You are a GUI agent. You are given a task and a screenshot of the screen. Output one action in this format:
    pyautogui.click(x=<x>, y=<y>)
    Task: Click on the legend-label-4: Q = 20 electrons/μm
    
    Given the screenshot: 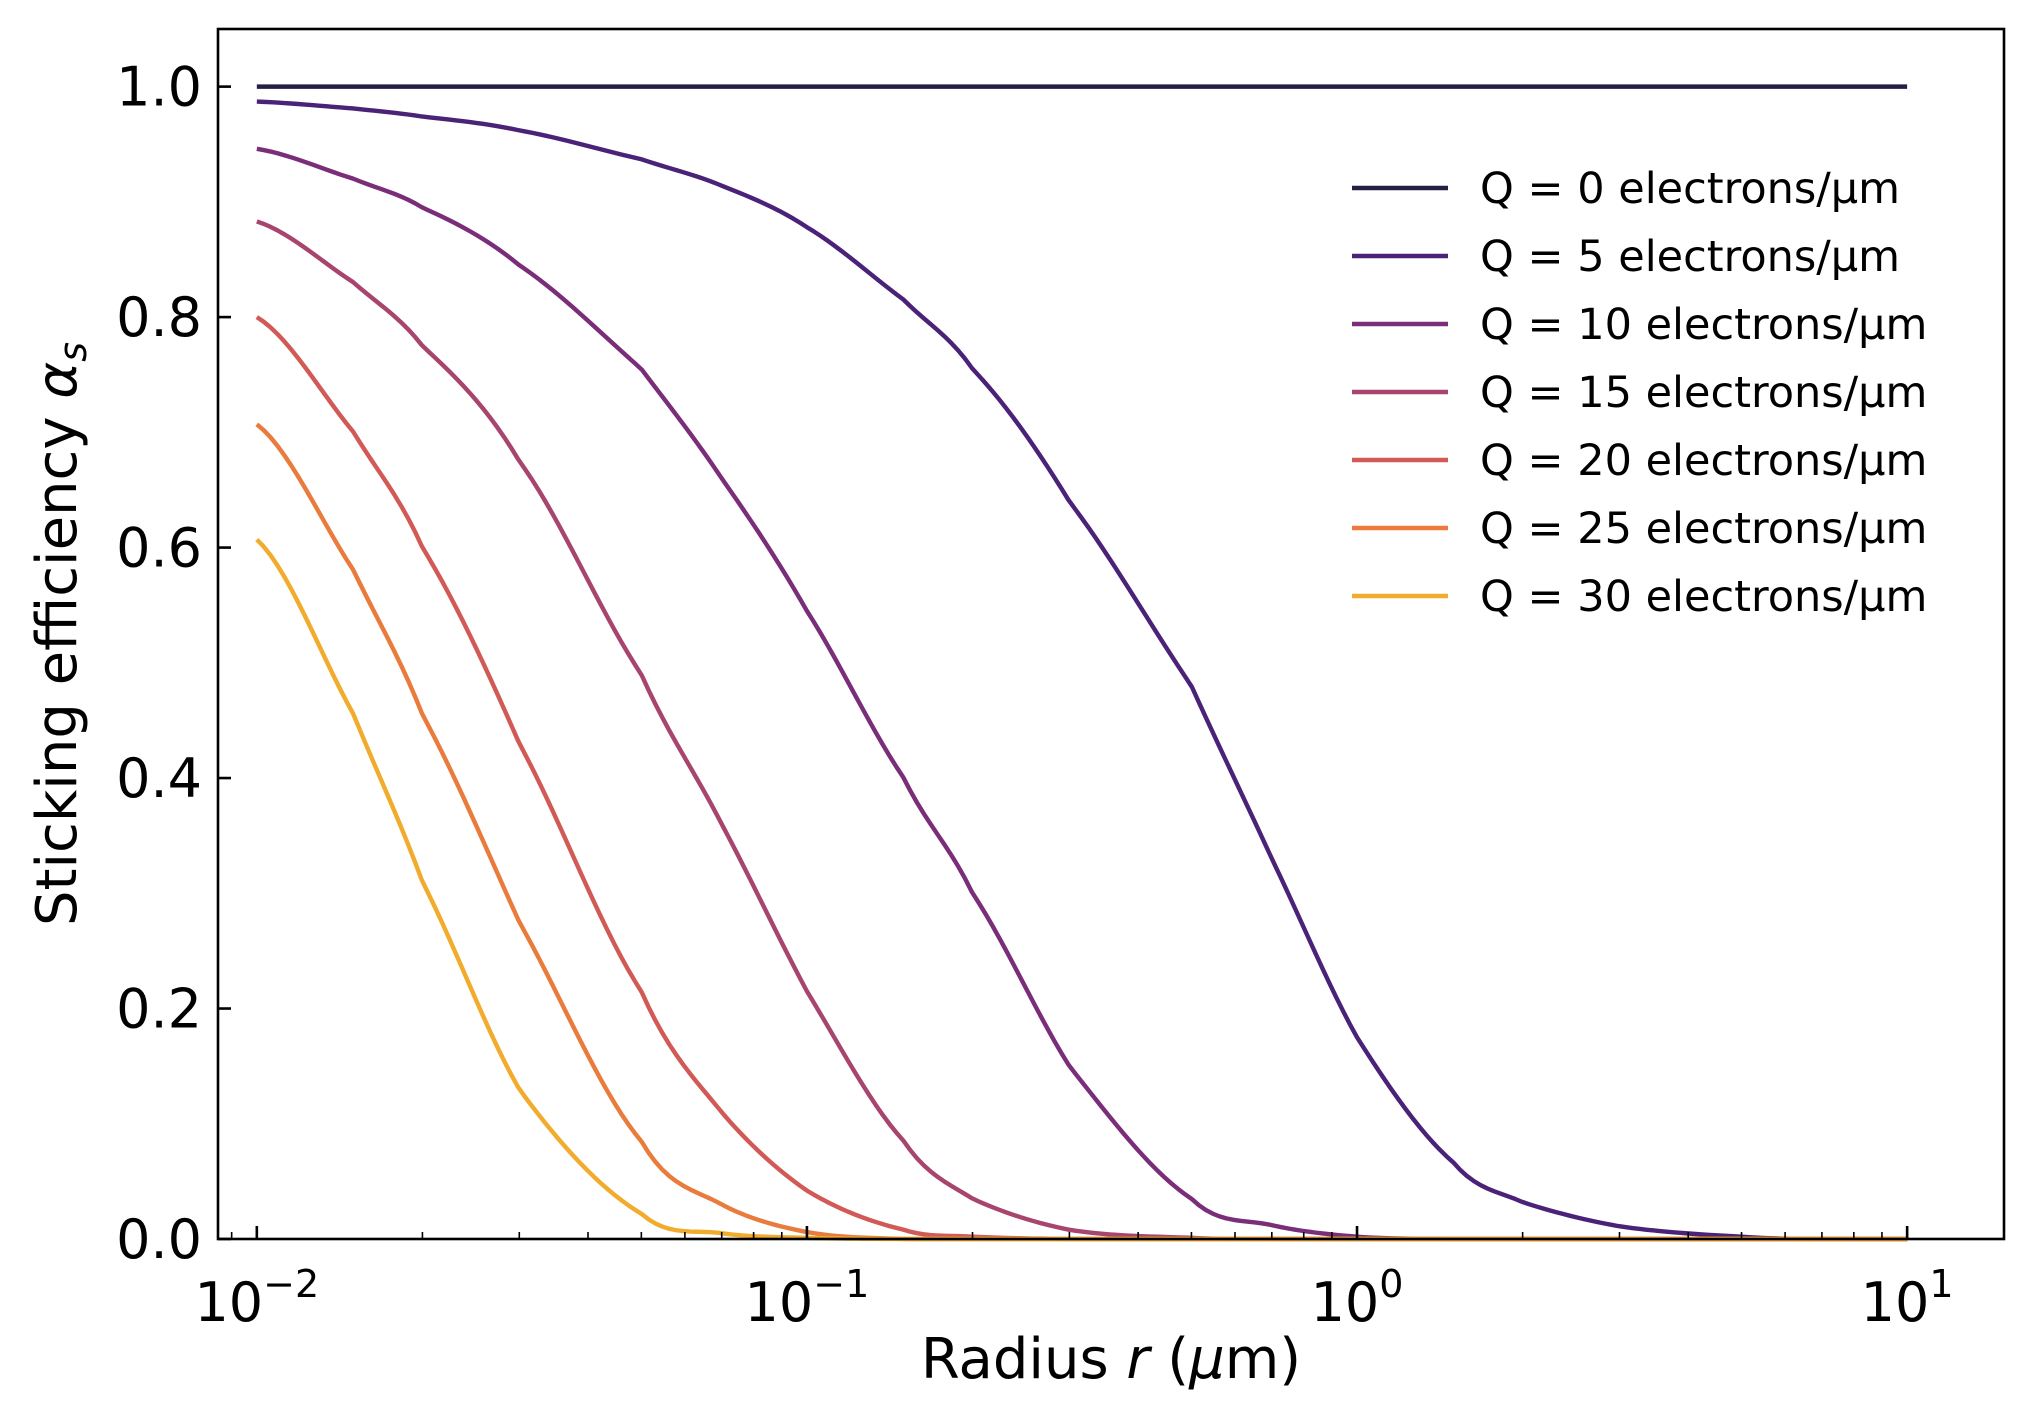 What is the action you would take?
    pyautogui.click(x=1703, y=461)
    